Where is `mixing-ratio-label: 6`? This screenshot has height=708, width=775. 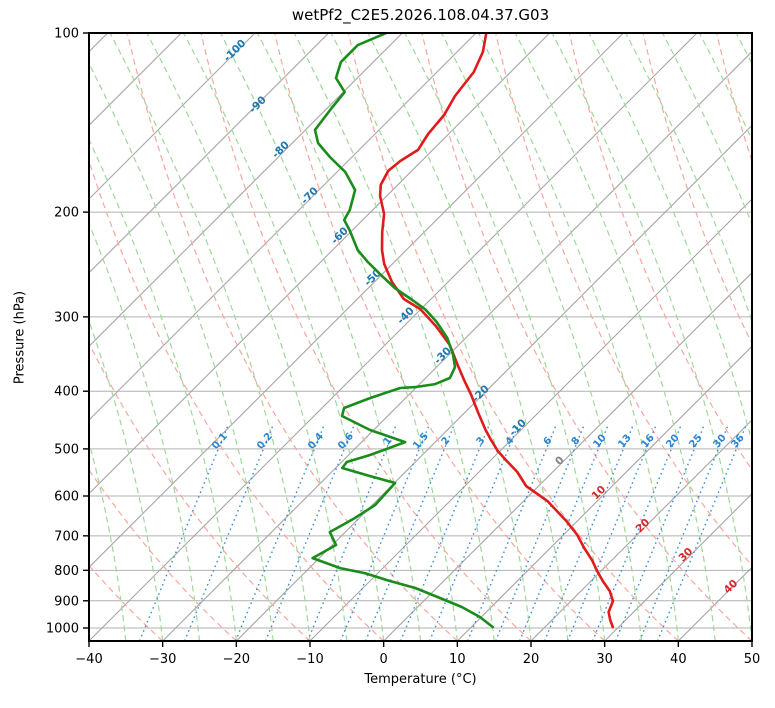
mixing-ratio-label: 6 is located at coordinates (548, 441).